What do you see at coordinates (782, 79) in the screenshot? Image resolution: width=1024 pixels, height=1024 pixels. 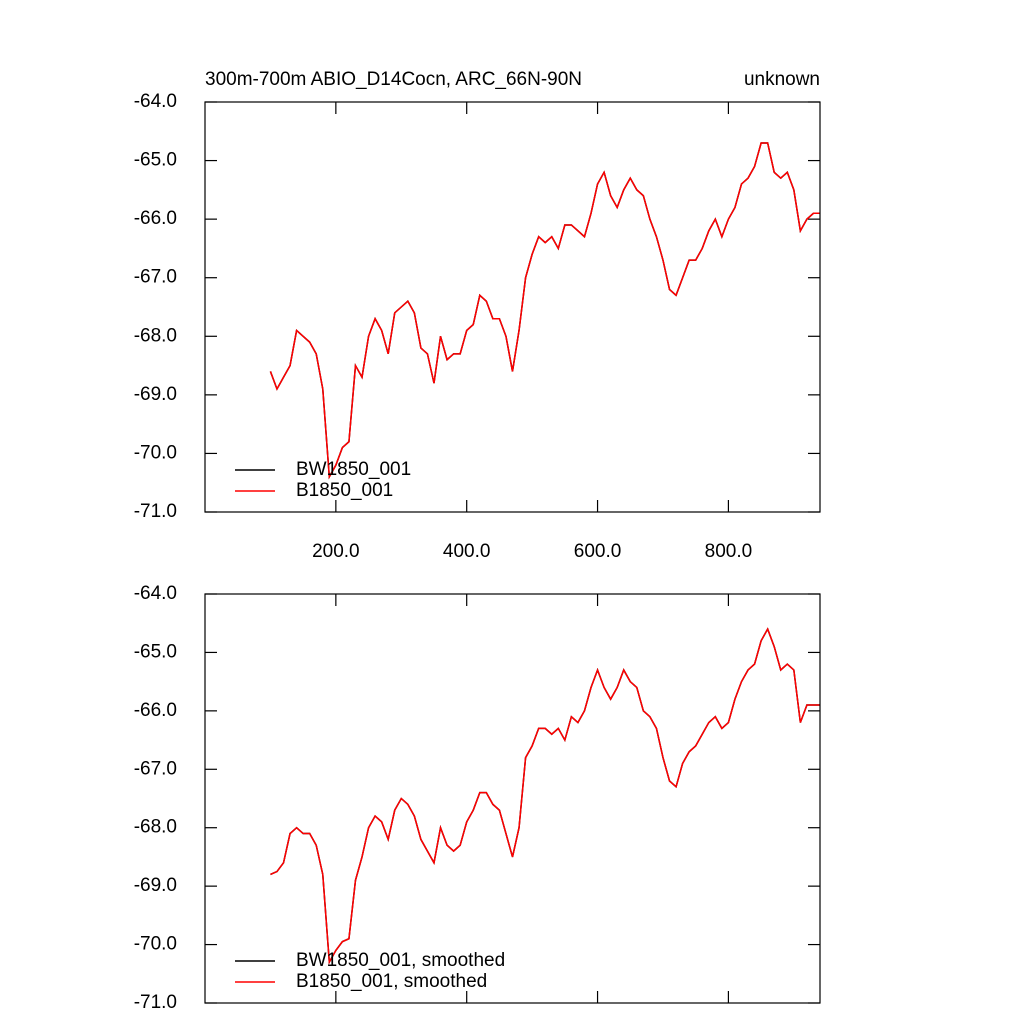 I see `chart-subtitle: unknown` at bounding box center [782, 79].